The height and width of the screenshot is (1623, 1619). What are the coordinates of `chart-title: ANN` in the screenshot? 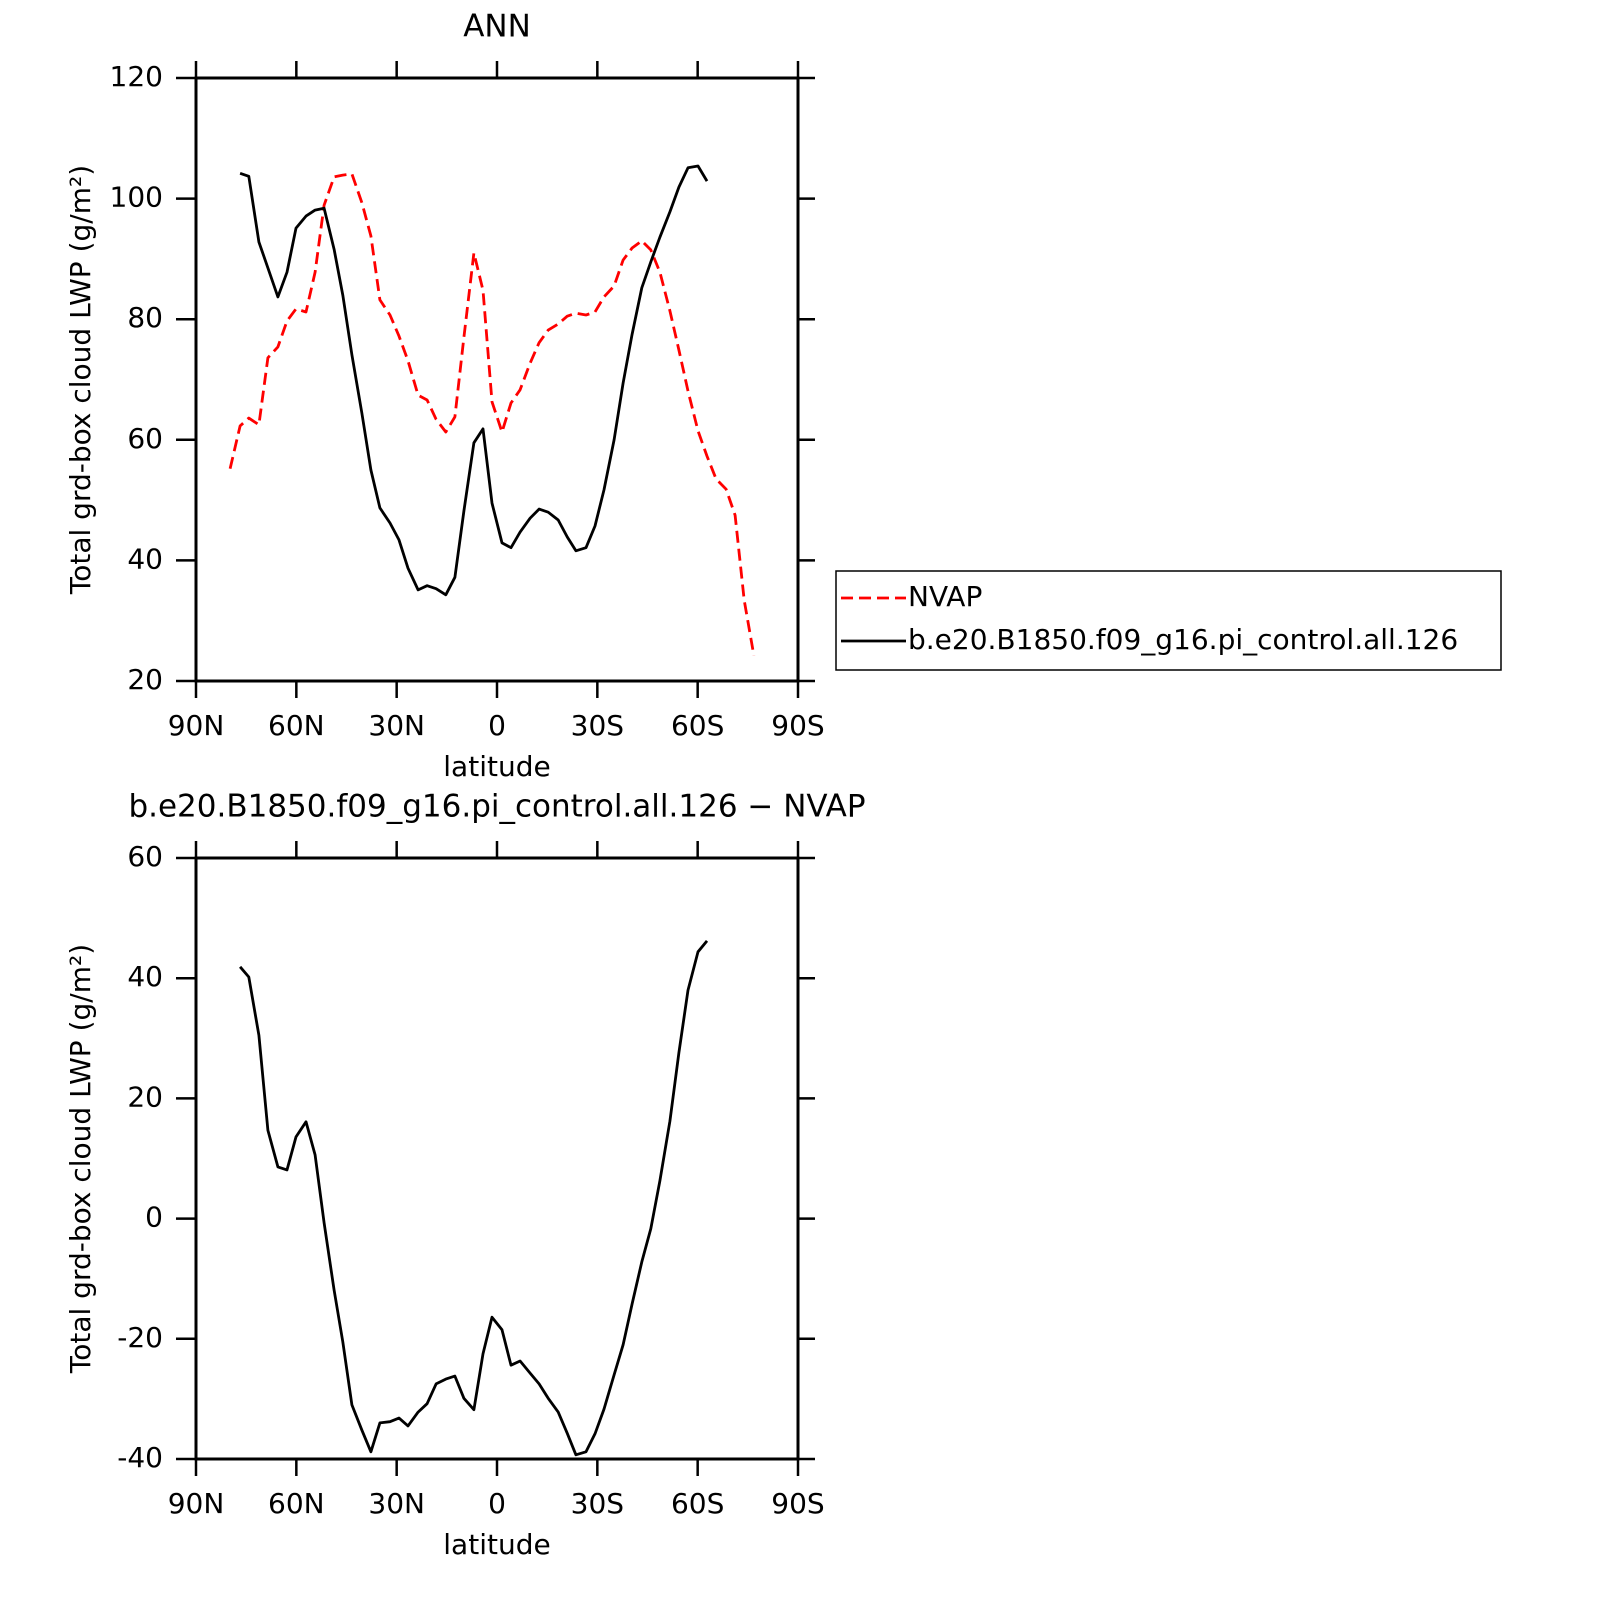 It's located at (497, 27).